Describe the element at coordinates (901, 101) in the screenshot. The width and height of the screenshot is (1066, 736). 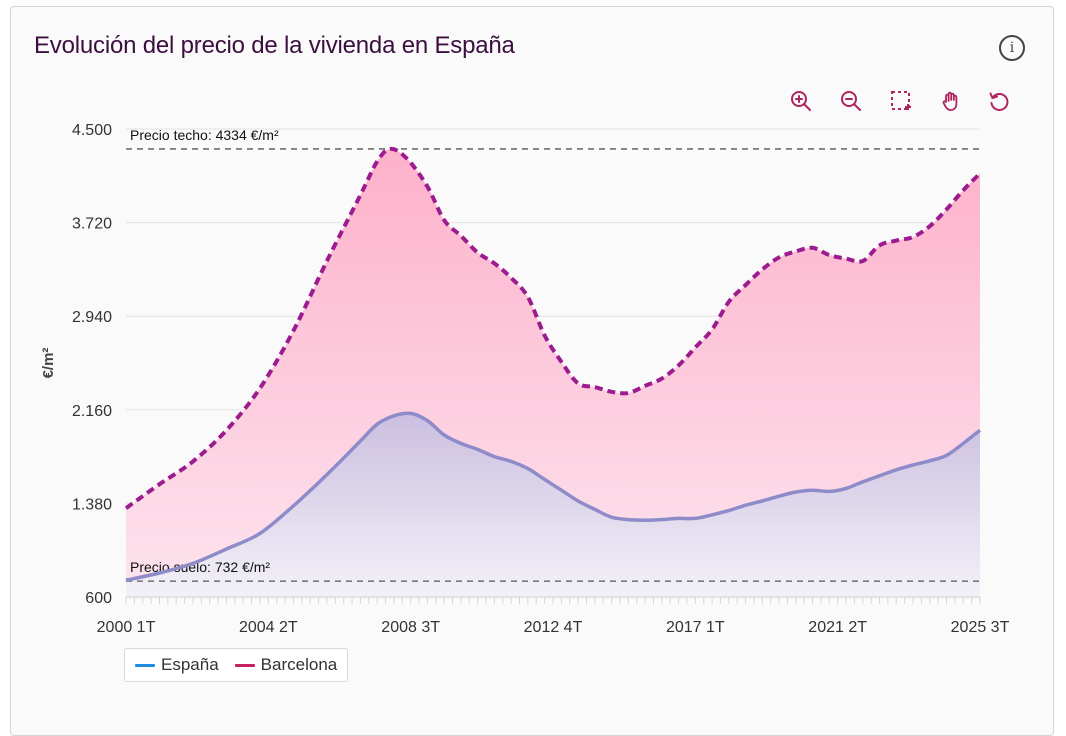
I see `selection-zoom-icon` at that location.